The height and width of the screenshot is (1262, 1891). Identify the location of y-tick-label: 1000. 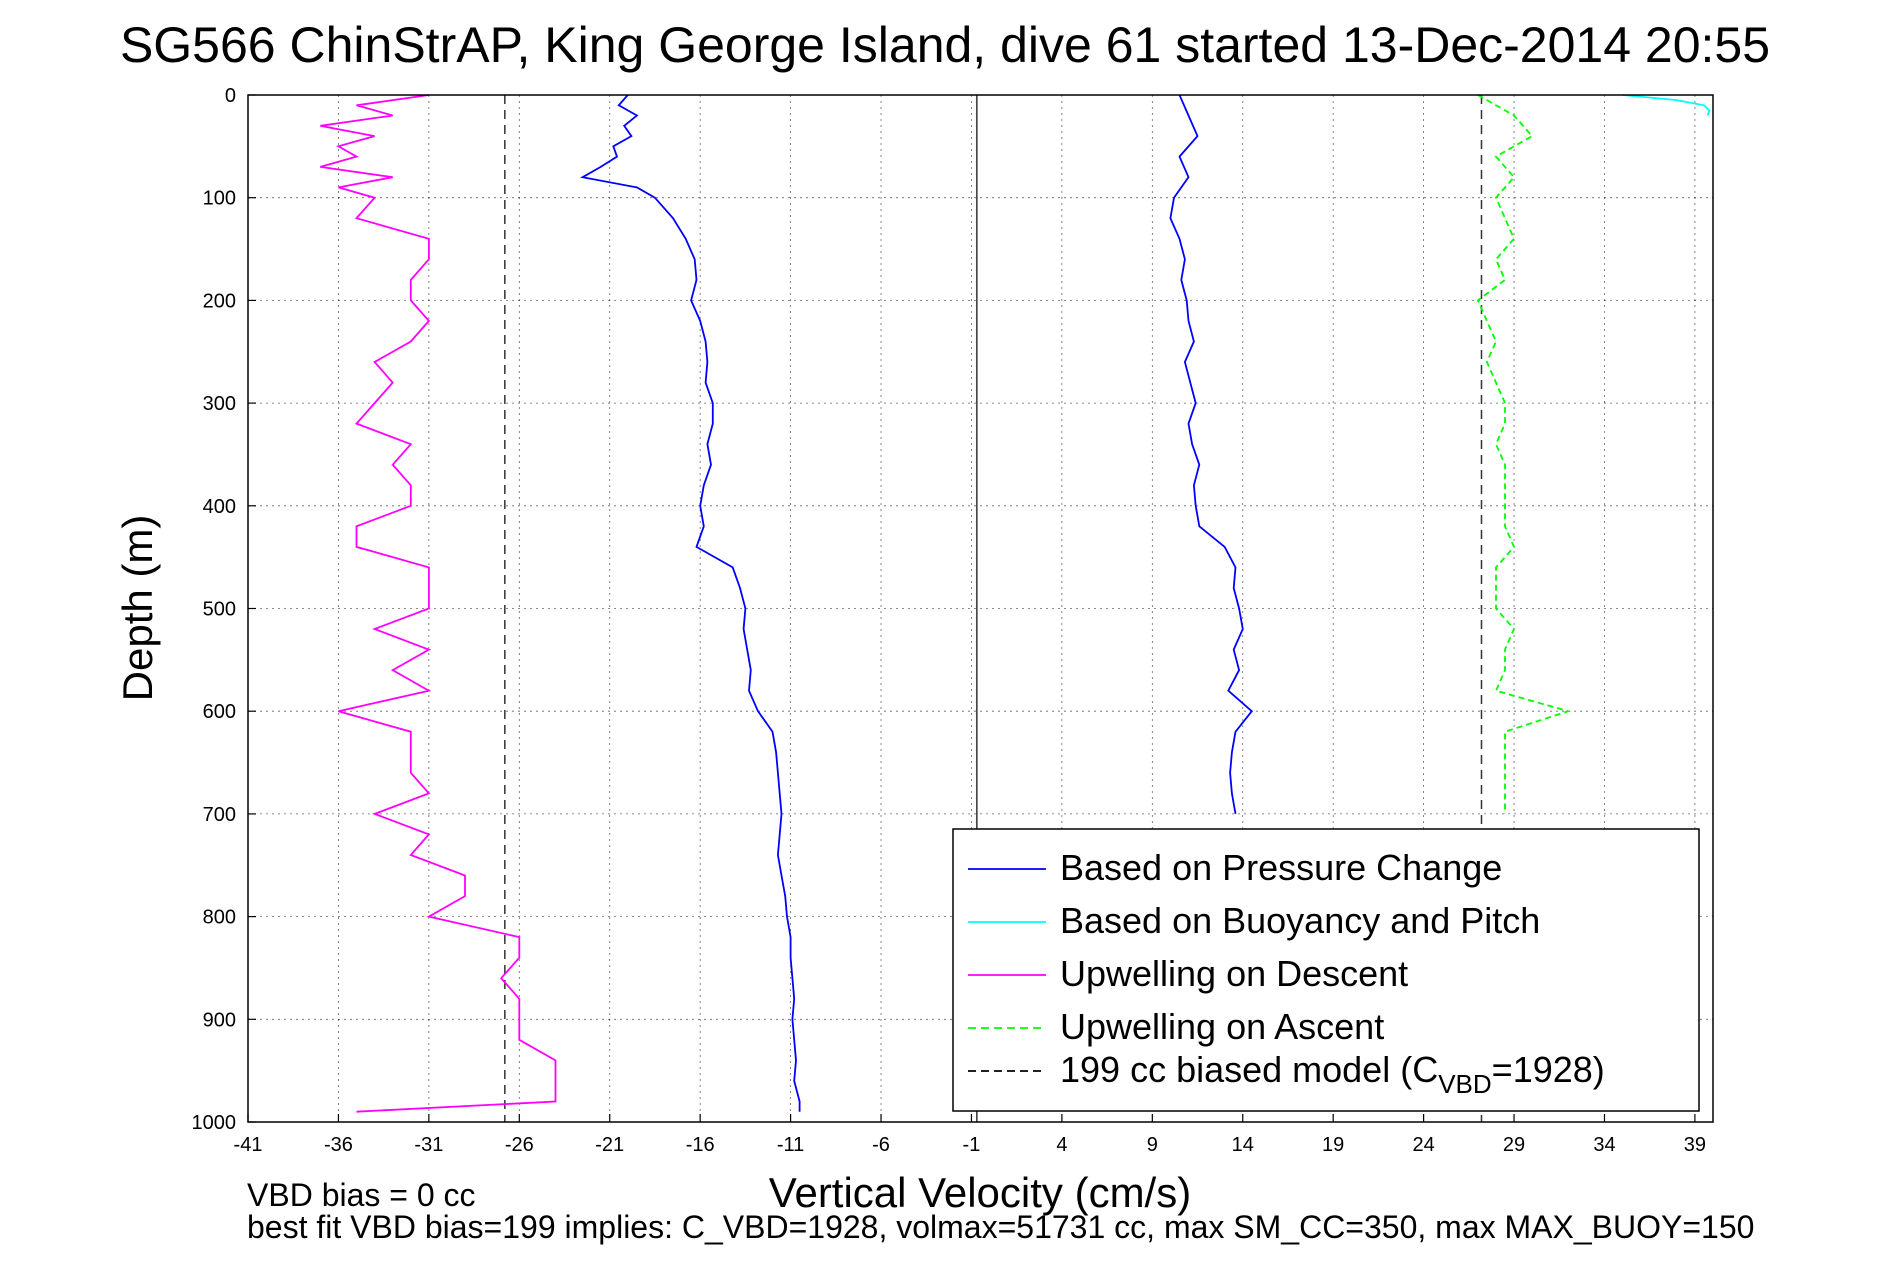
(214, 1123).